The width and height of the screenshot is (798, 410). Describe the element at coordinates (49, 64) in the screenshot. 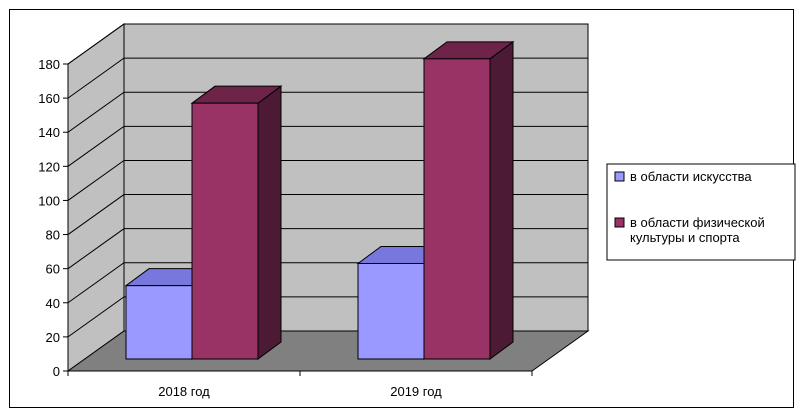

I see `y-tick-label: 180` at that location.